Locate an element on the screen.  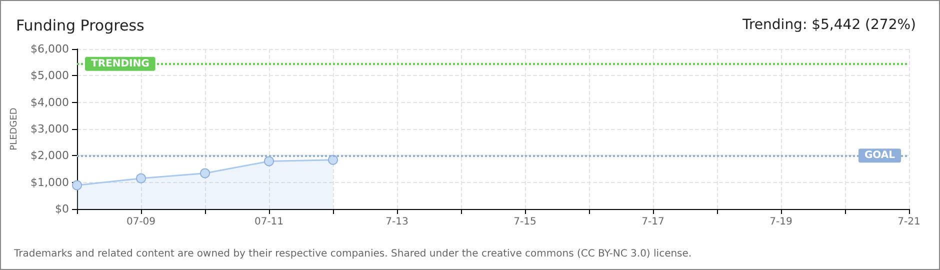
text: Trademarks and related content are owned by their respective companies. Shared under the creative commons (CC BY-NC 3.0) license. is located at coordinates (352, 254).